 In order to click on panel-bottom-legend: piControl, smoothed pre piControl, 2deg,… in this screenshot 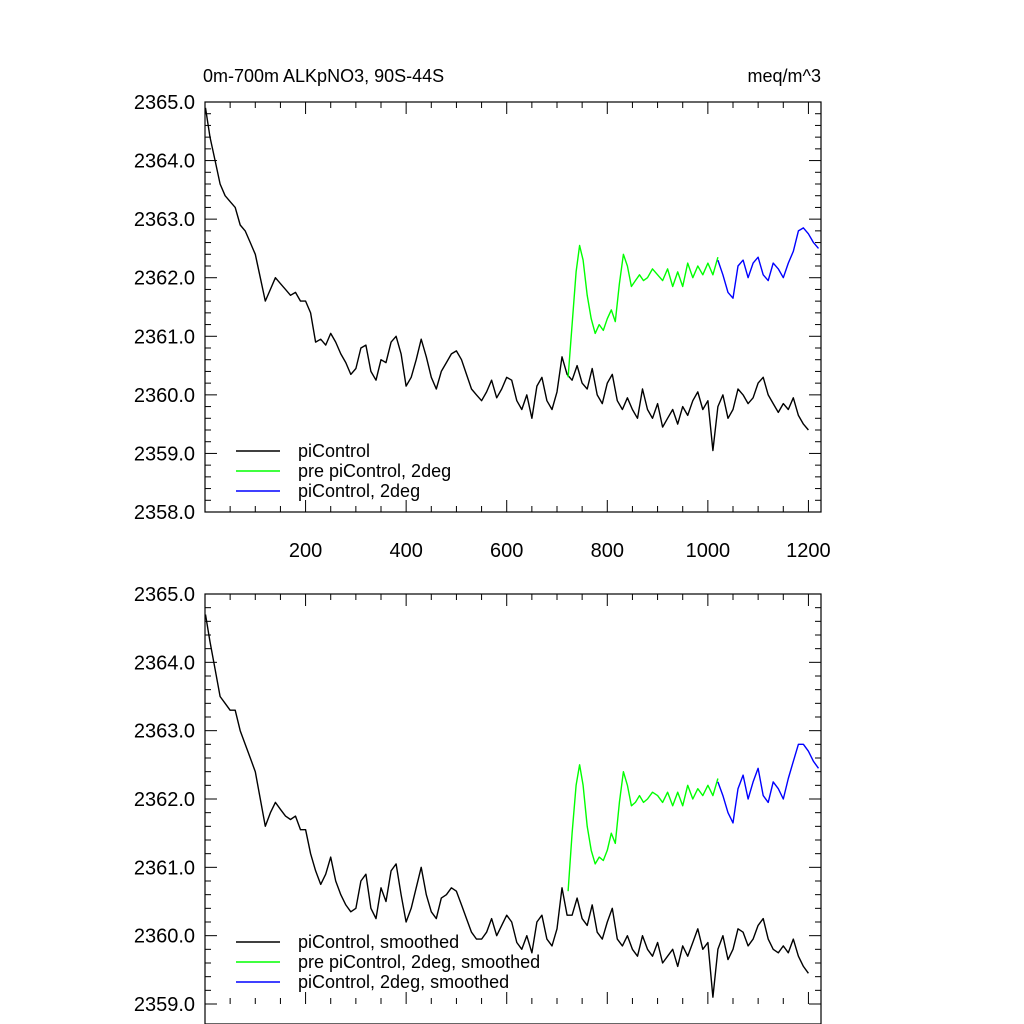, I will do `click(388, 962)`.